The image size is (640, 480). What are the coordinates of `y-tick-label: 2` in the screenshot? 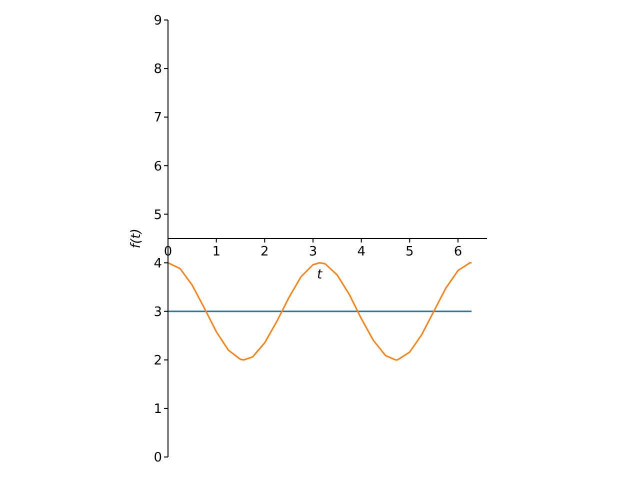 It's located at (158, 361).